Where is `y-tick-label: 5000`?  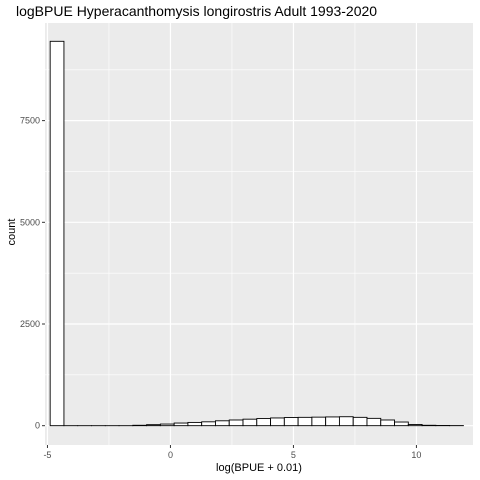 y-tick-label: 5000 is located at coordinates (30, 222).